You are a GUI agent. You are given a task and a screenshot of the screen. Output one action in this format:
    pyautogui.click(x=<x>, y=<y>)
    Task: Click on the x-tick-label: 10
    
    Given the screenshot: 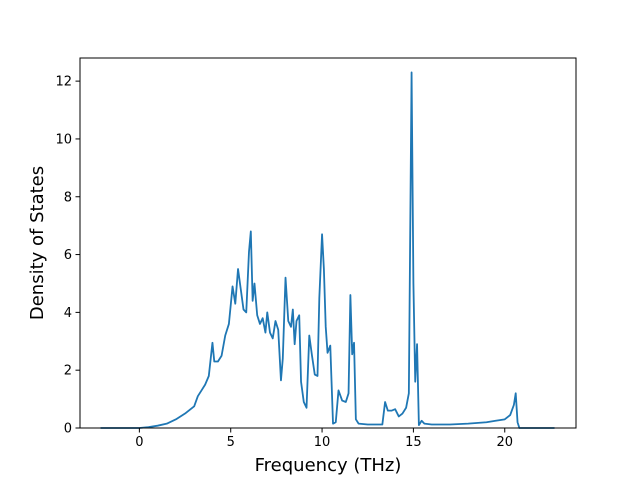 What is the action you would take?
    pyautogui.click(x=322, y=442)
    